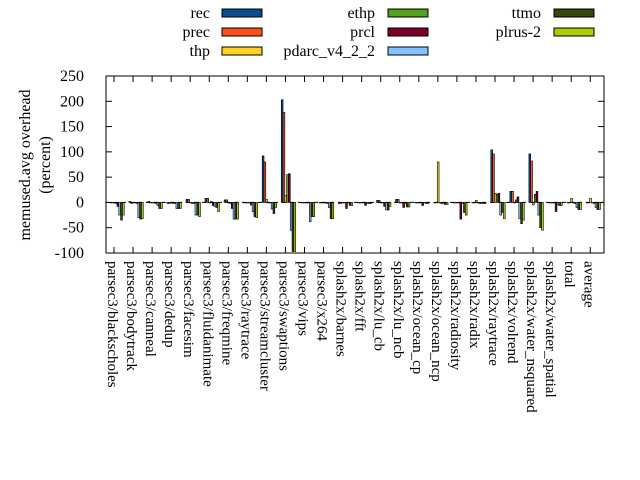  Describe the element at coordinates (531, 337) in the screenshot. I see `x-tick-label: splash2x/water_nsquared` at that location.